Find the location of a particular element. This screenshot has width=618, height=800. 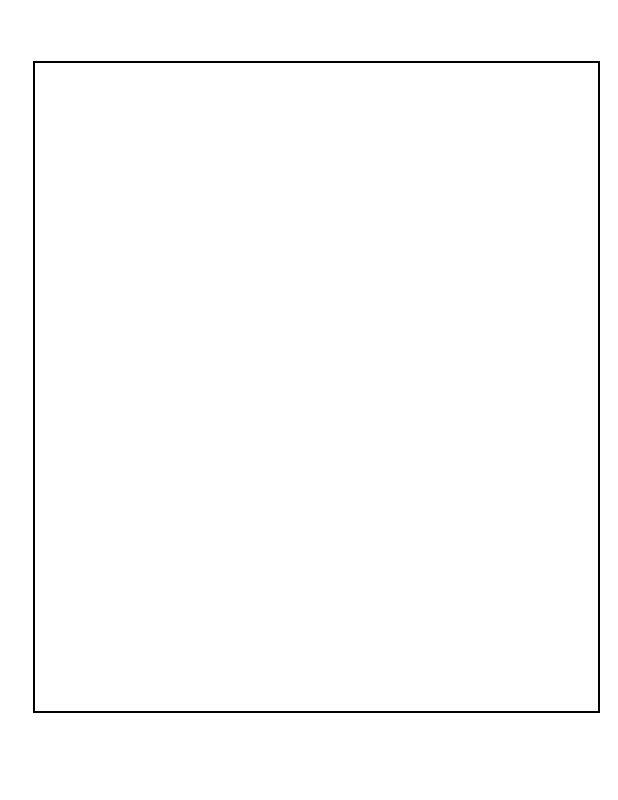

colorbar is located at coordinates (309, 766).